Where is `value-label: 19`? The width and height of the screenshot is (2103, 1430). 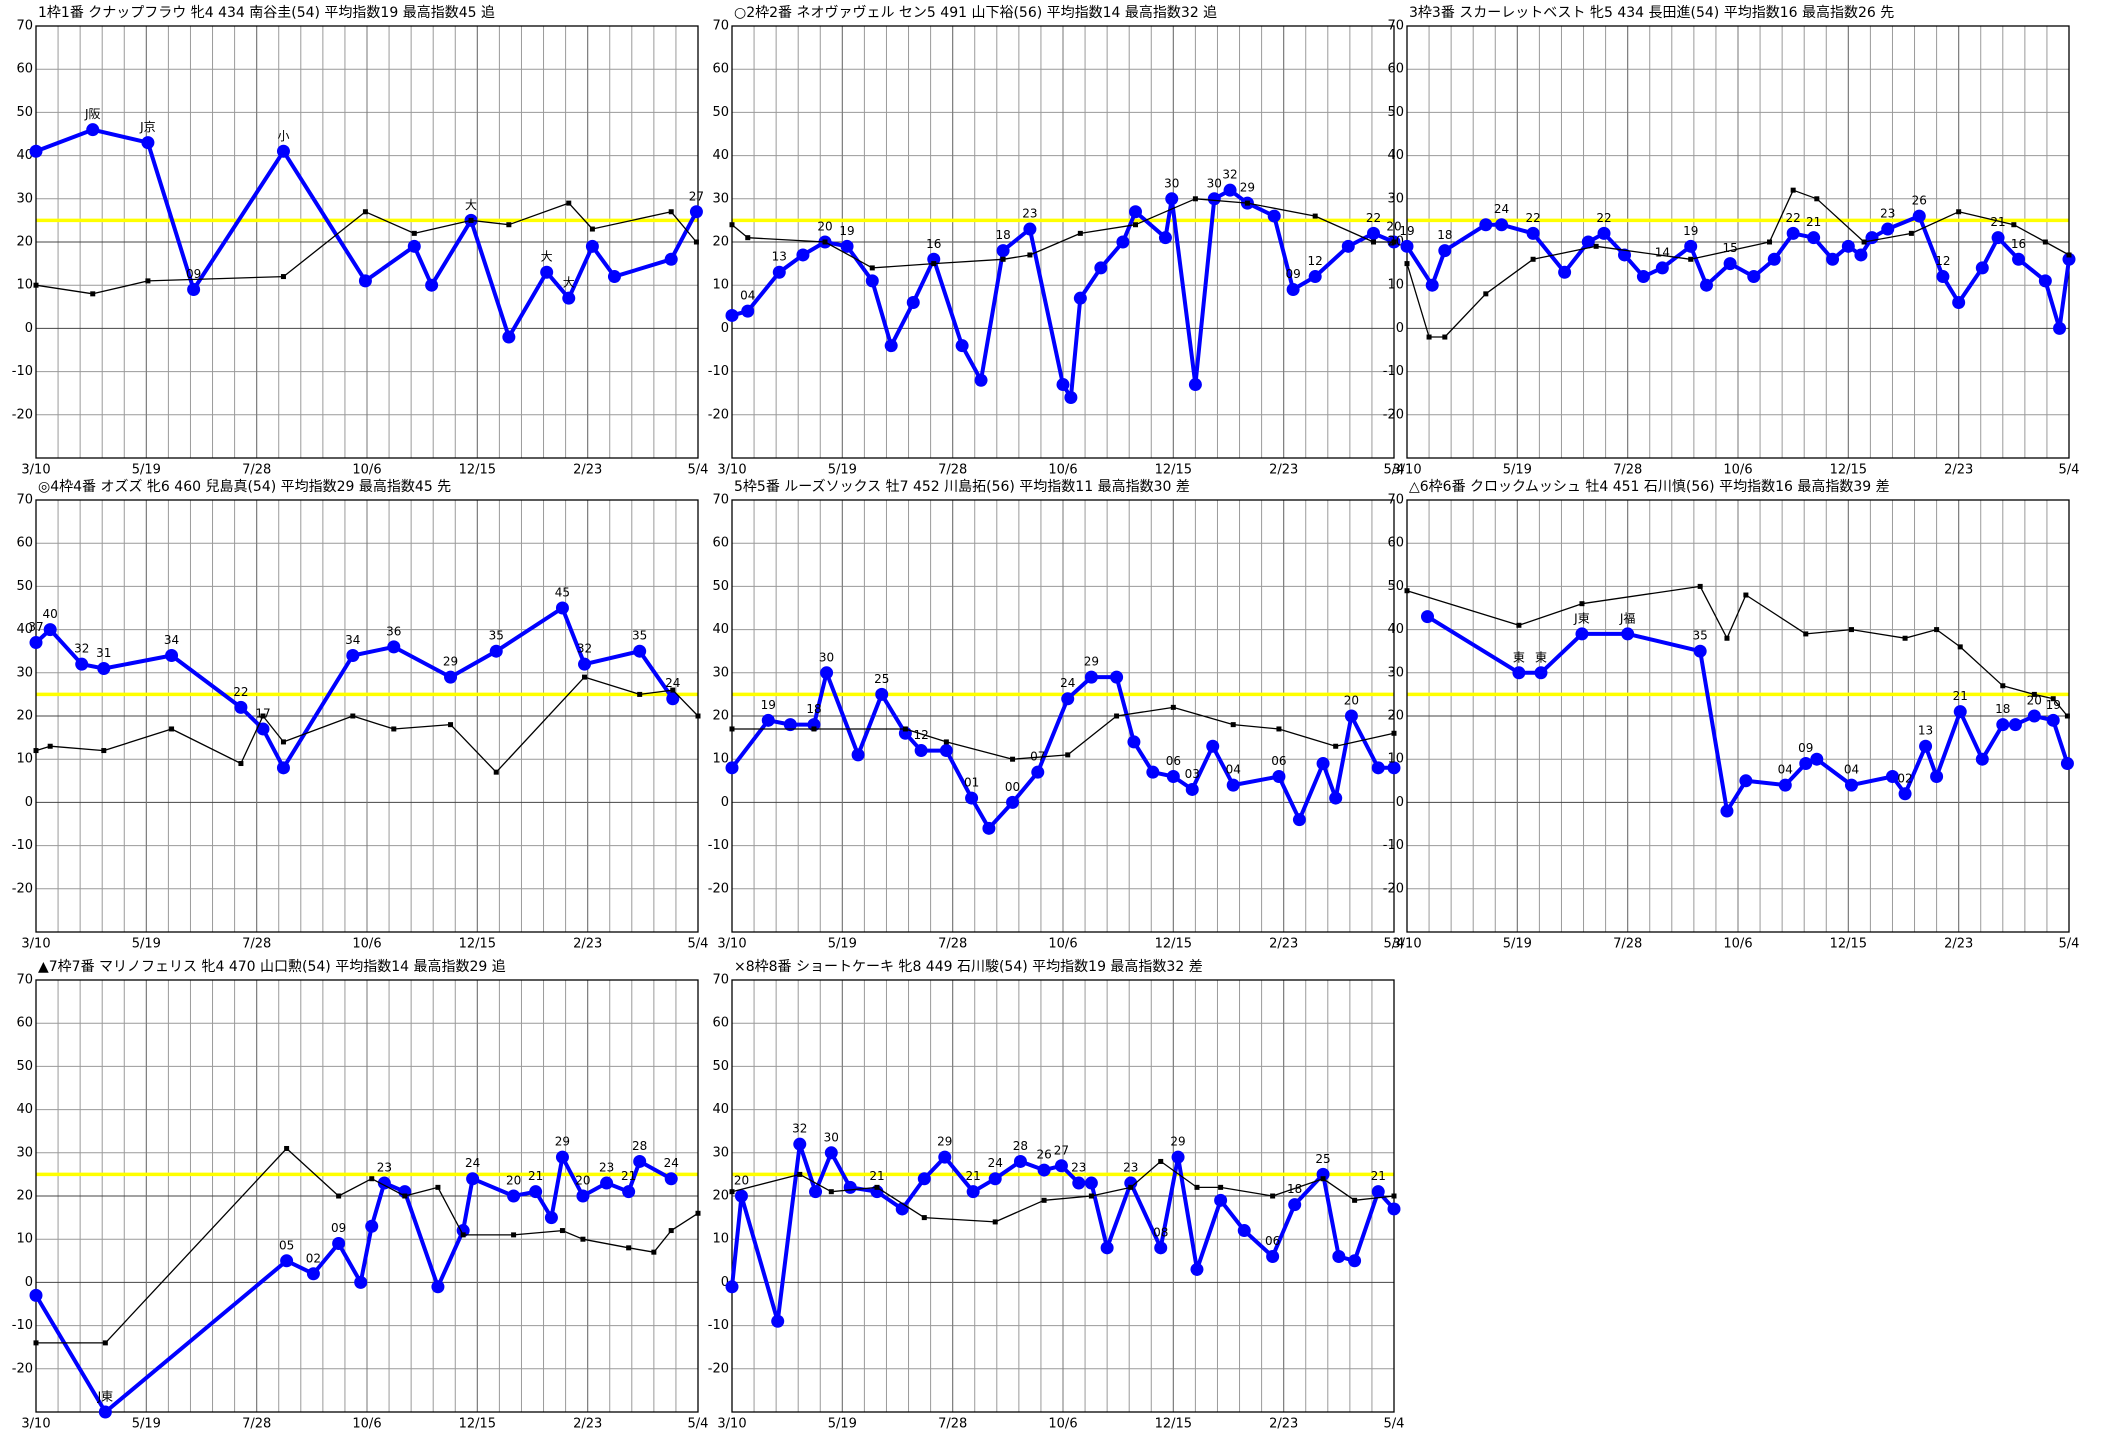
value-label: 19 is located at coordinates (1406, 231).